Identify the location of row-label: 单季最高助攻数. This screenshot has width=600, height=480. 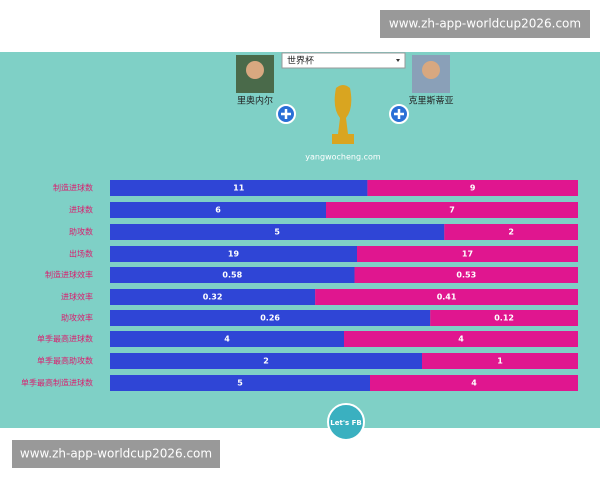
(65, 361).